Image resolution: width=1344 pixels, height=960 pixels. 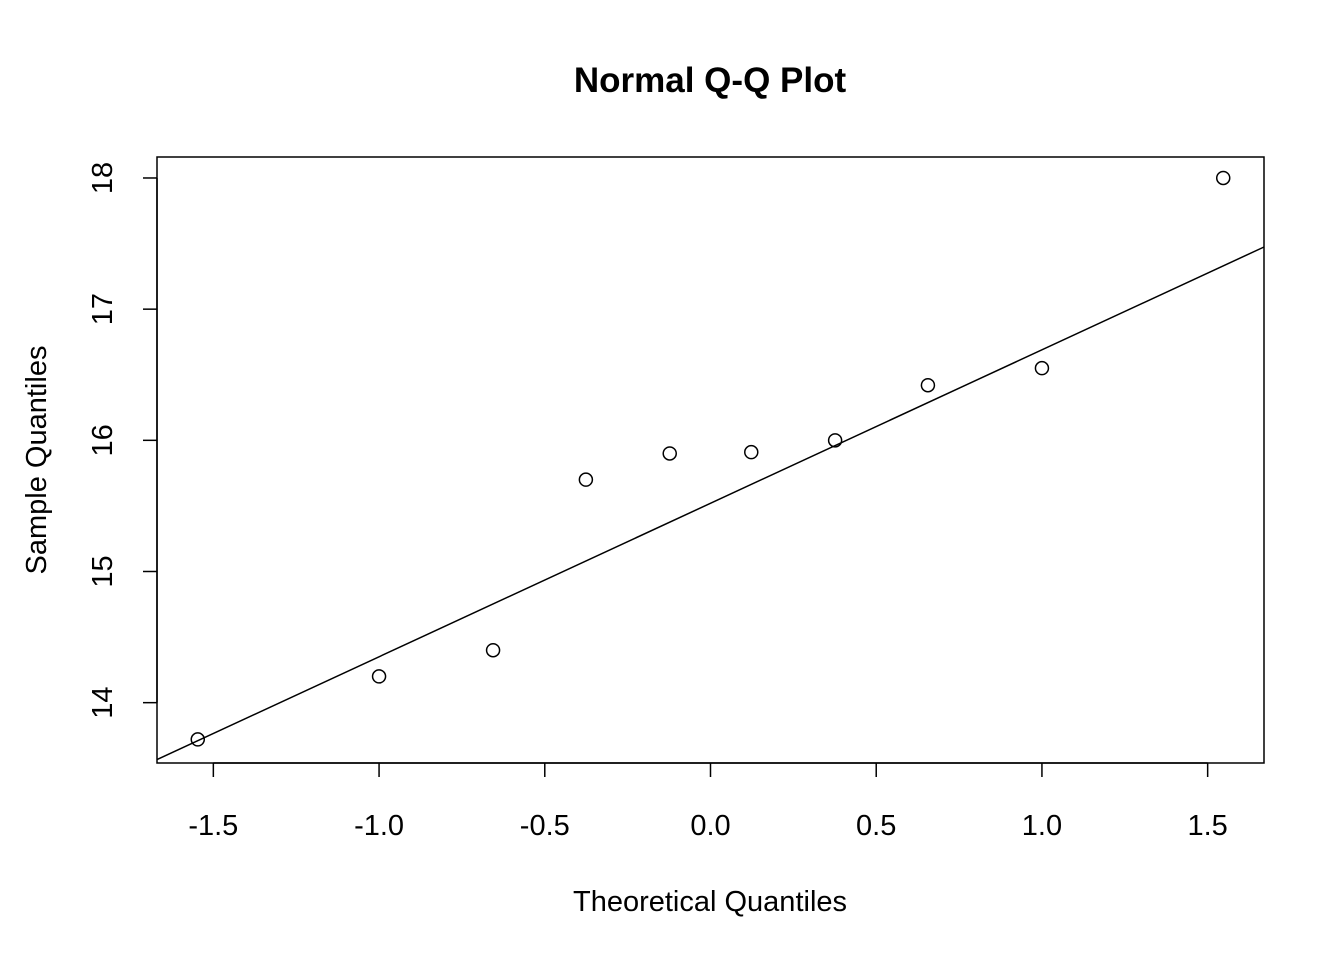 What do you see at coordinates (103, 440) in the screenshot?
I see `y-tick-label: 16` at bounding box center [103, 440].